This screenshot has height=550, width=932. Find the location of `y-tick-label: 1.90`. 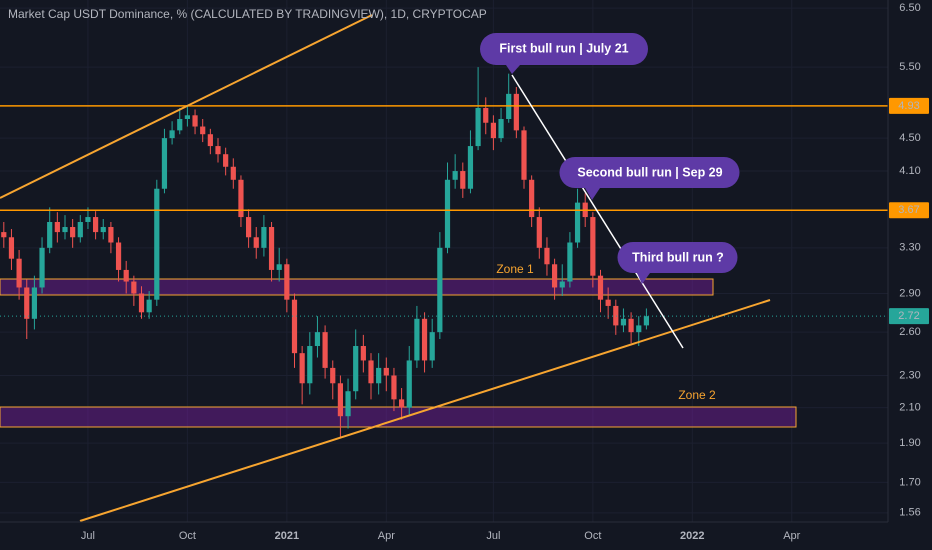

y-tick-label: 1.90 is located at coordinates (909, 443).